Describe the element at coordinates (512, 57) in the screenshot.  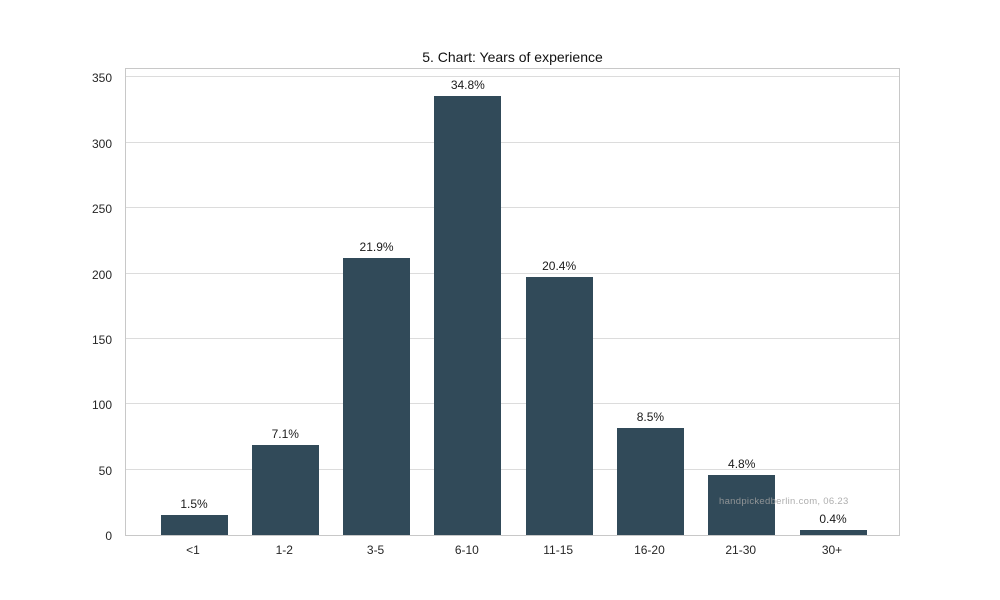
I see `chart-title: 5. Chart: Years of experience` at that location.